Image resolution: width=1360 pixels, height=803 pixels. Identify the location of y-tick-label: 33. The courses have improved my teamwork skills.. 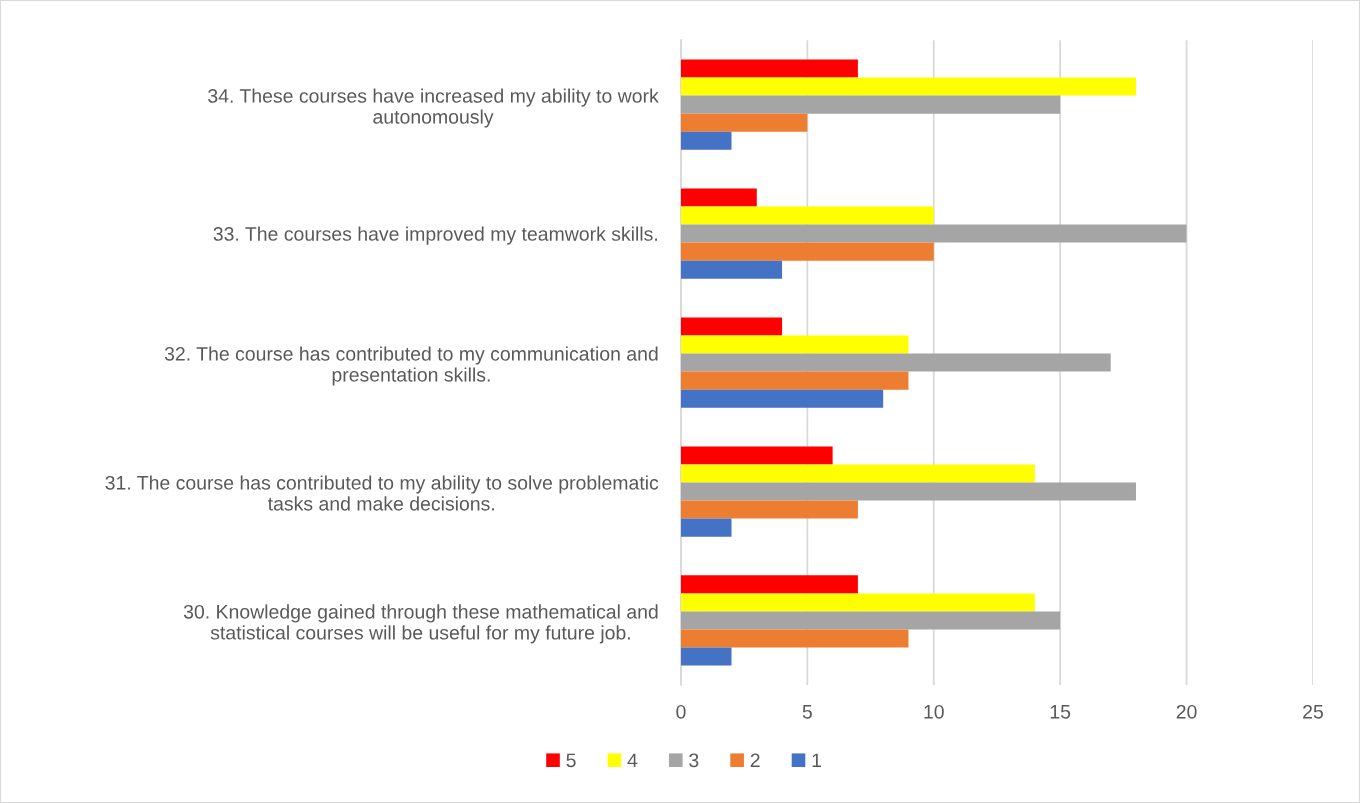
(435, 235).